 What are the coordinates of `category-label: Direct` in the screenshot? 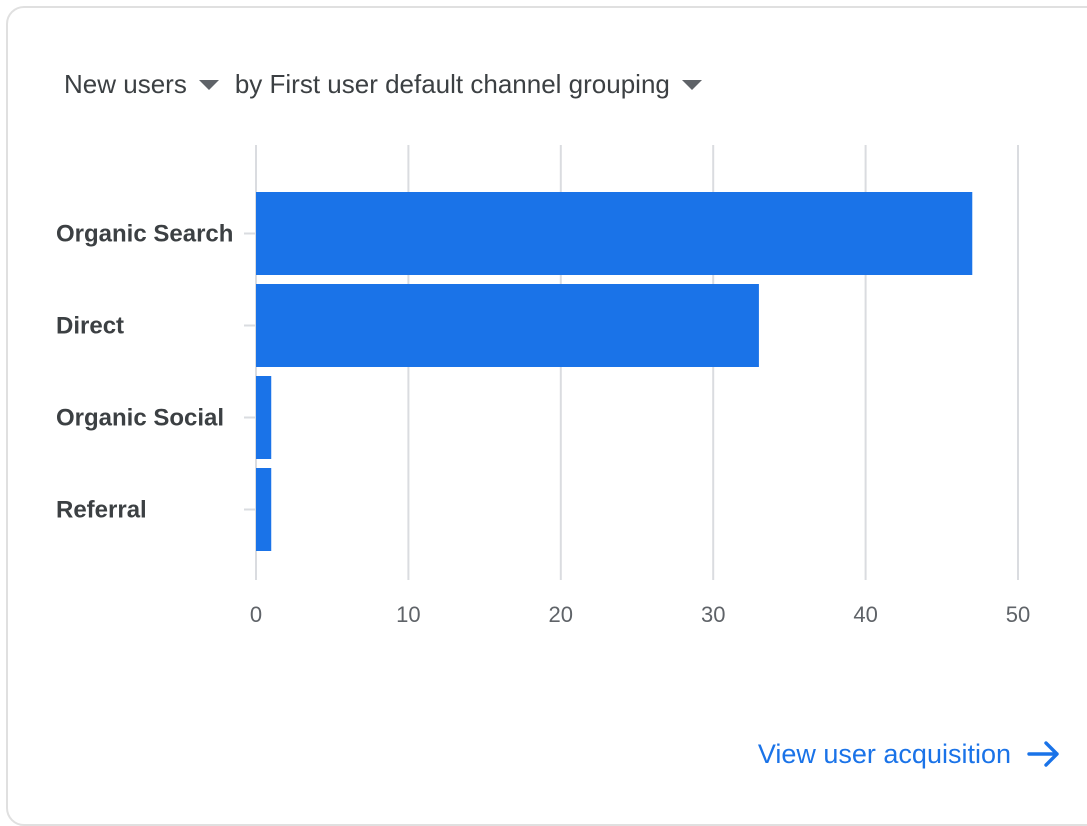 It's located at (90, 326).